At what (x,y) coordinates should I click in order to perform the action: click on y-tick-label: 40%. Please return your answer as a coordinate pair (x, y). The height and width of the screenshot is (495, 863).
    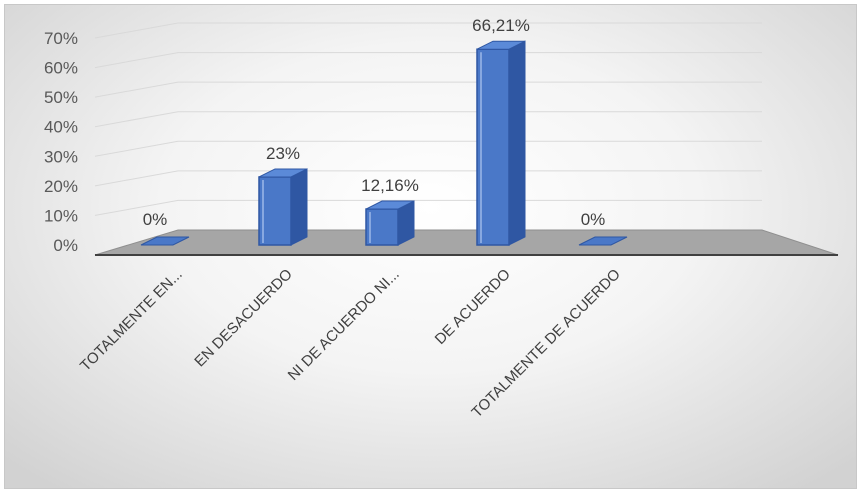
    Looking at the image, I should click on (61, 127).